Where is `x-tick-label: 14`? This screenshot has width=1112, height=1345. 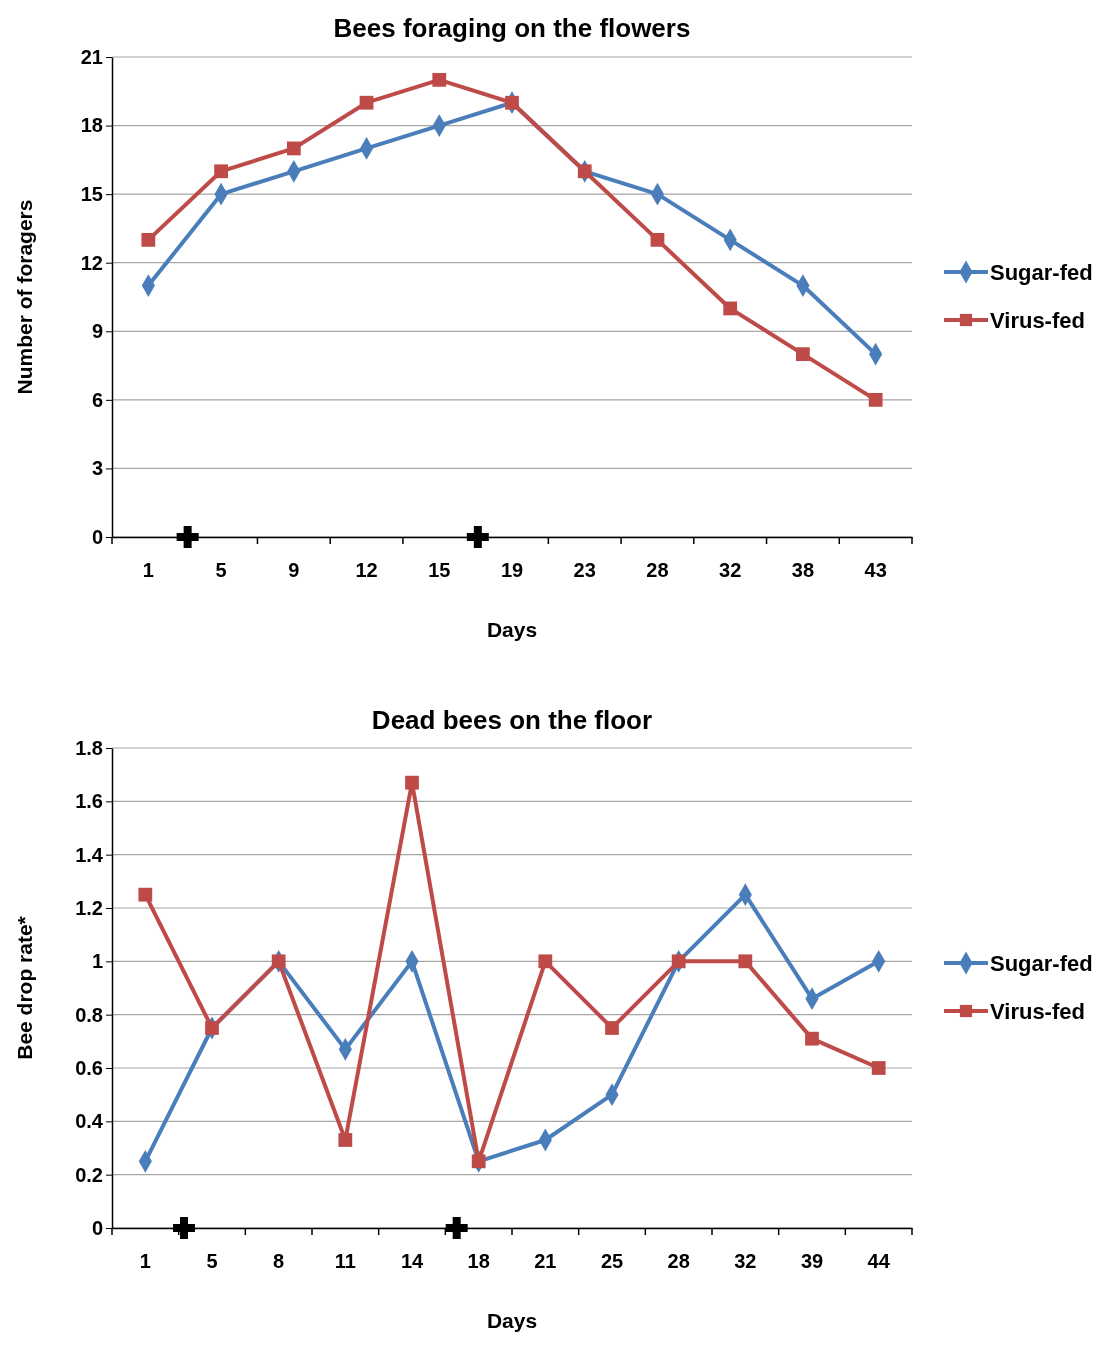
x-tick-label: 14 is located at coordinates (412, 1261).